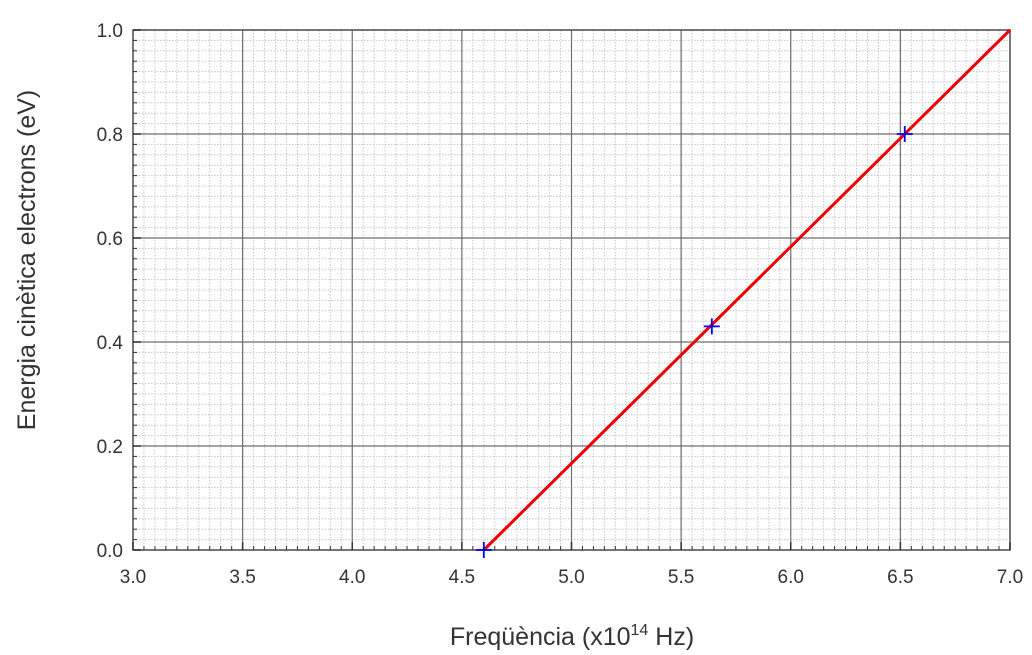 The image size is (1032, 655). What do you see at coordinates (110, 135) in the screenshot?
I see `y-tick-label: 0.8` at bounding box center [110, 135].